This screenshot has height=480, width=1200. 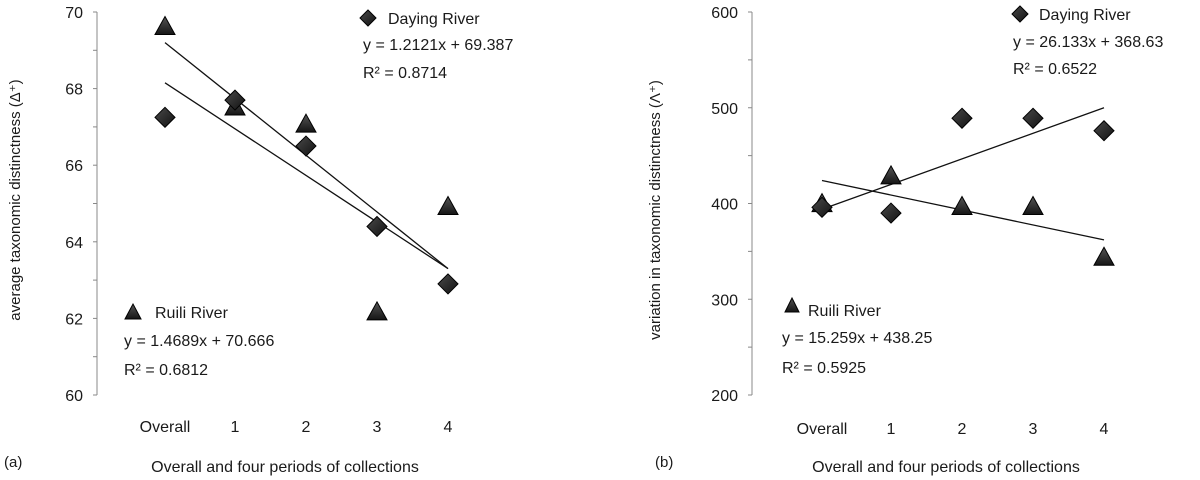 I want to click on x-tick-label-b: 3, so click(x=1033, y=429).